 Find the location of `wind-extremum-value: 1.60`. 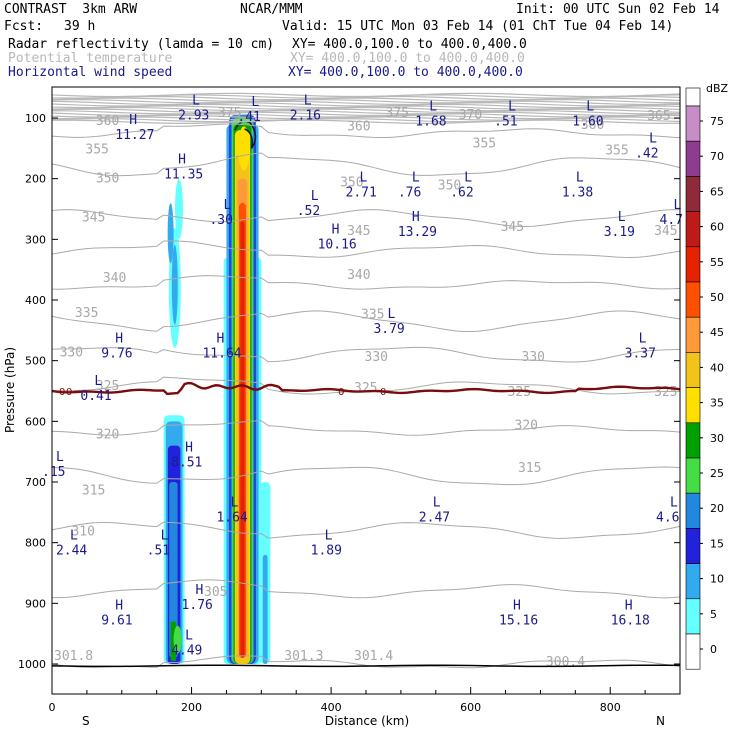

wind-extremum-value: 1.60 is located at coordinates (587, 122).